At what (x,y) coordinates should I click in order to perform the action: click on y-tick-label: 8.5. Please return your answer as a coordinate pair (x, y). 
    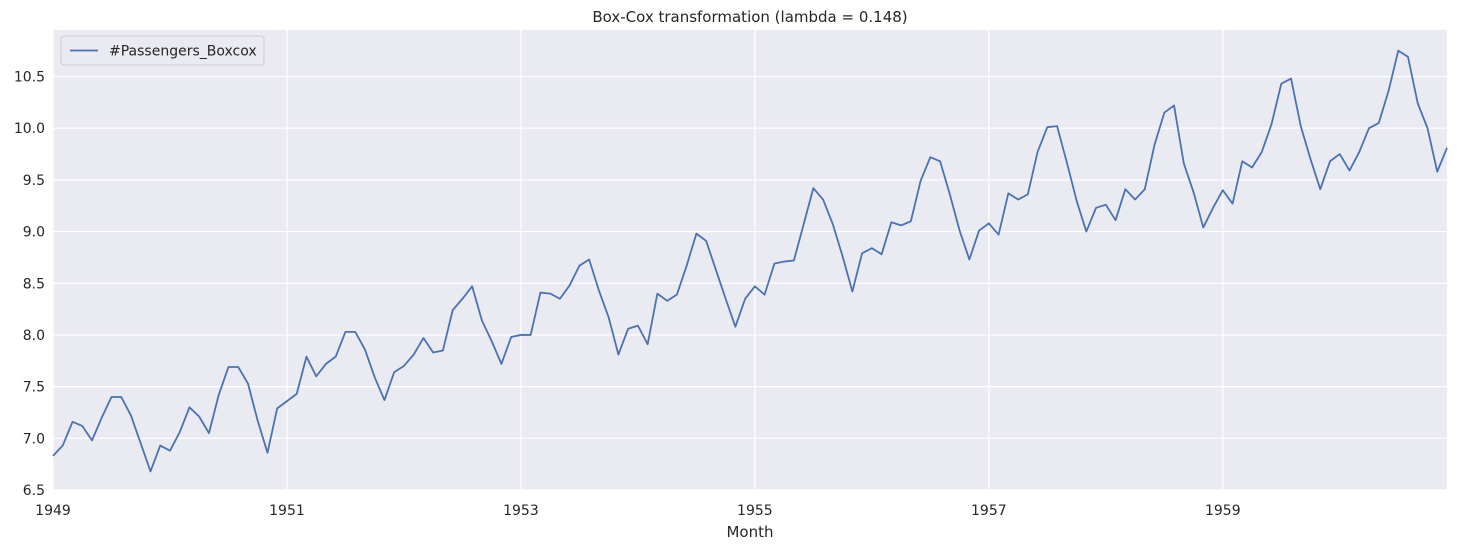
    Looking at the image, I should click on (34, 284).